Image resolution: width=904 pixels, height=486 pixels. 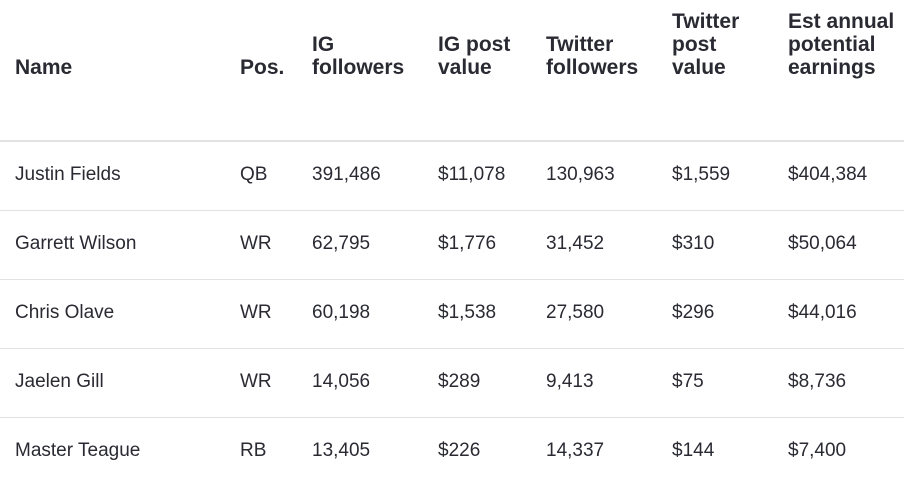 I want to click on header-ig-followers: IG followers, so click(x=358, y=56).